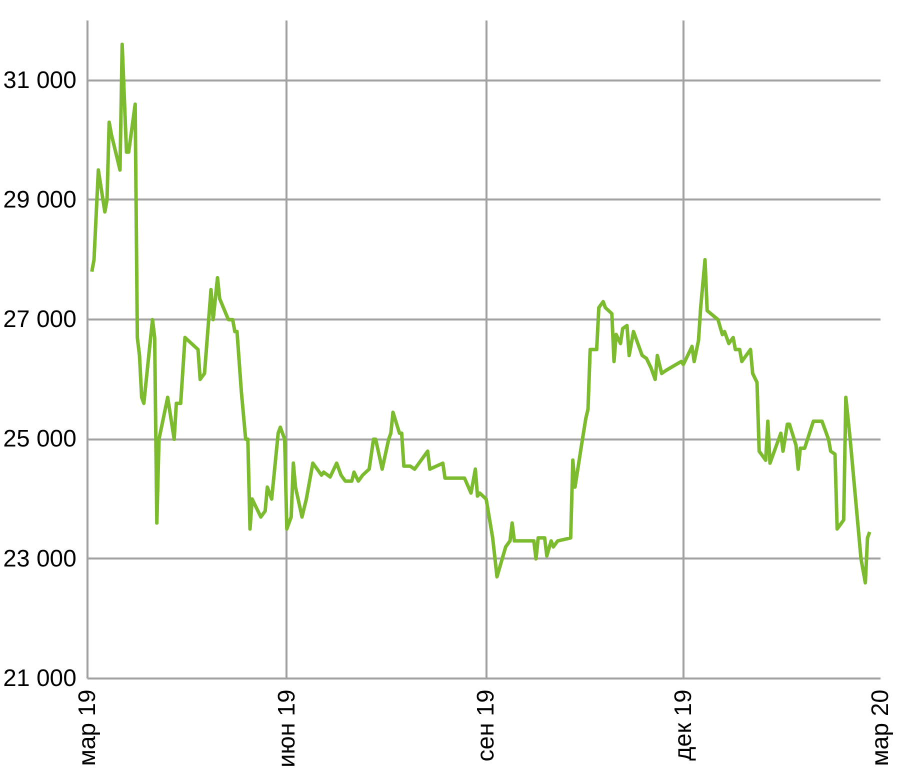 This screenshot has width=917, height=776. Describe the element at coordinates (39, 558) in the screenshot. I see `y-tick-label: 23 000` at that location.